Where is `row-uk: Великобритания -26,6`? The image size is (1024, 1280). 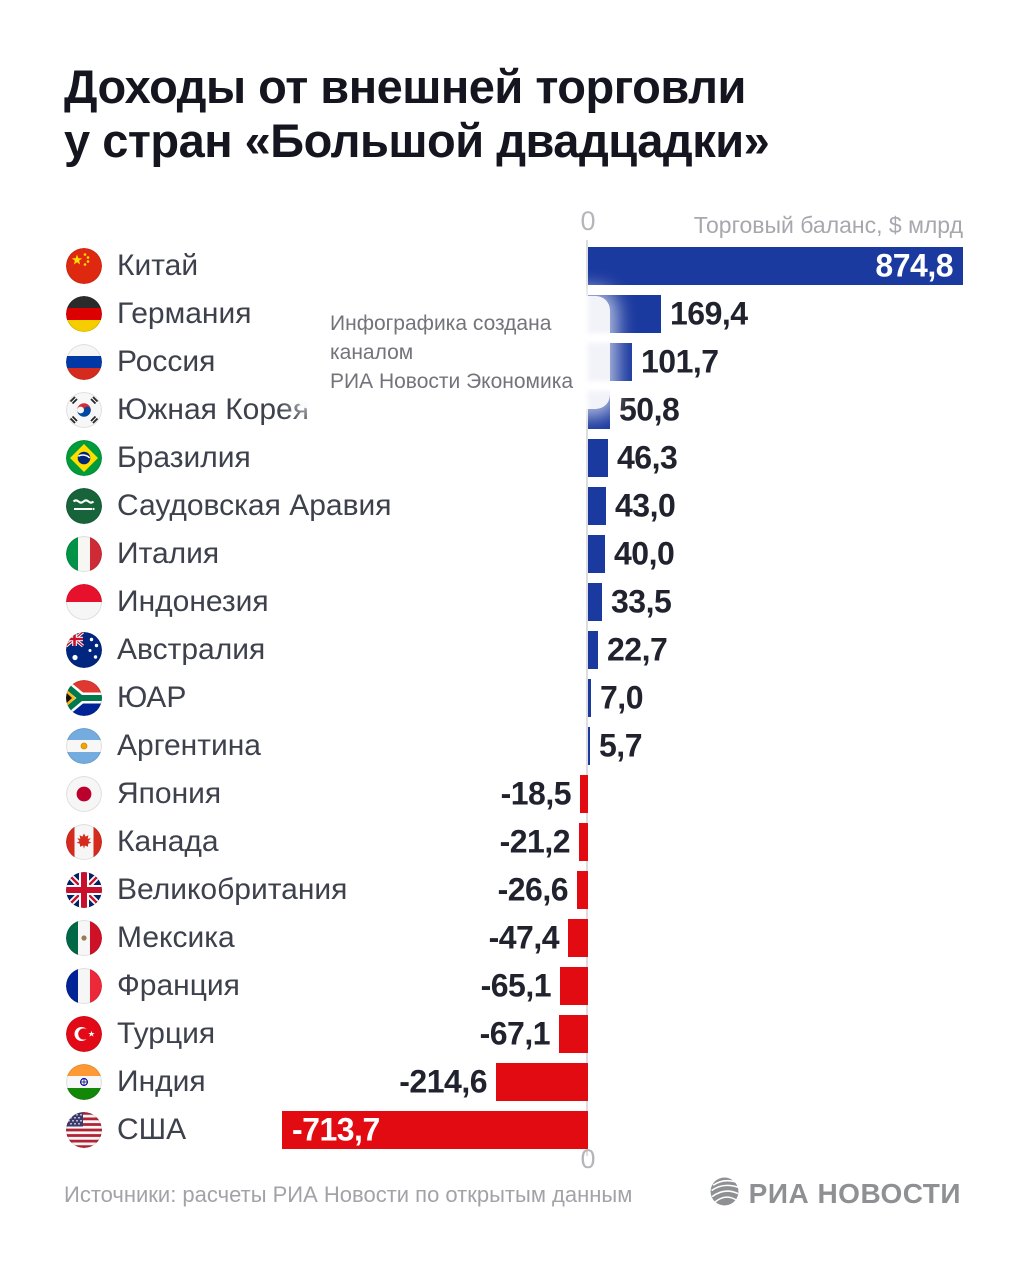 row-uk: Великобритания -26,6 is located at coordinates (513, 890).